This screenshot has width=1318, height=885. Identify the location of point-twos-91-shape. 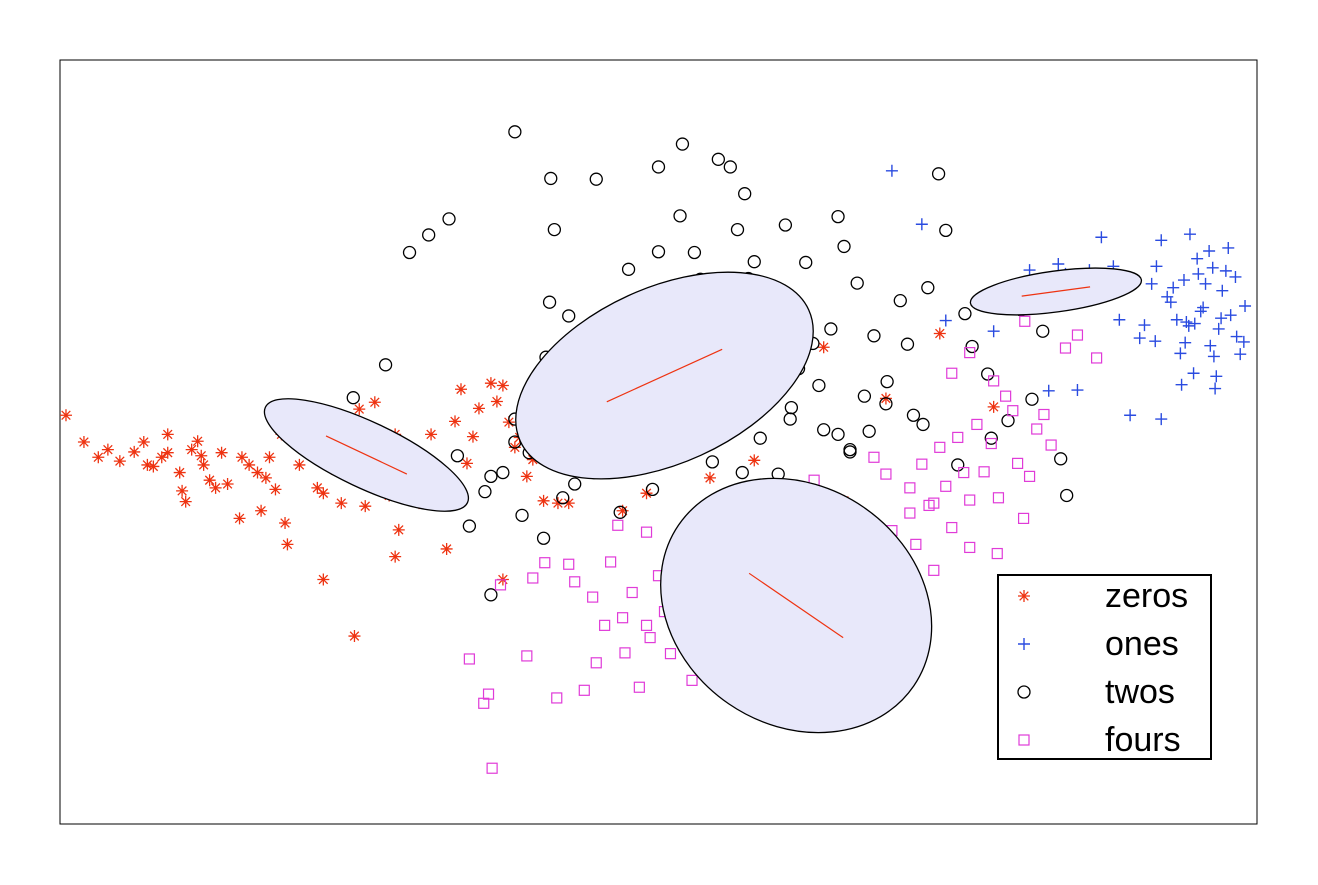
(790, 419).